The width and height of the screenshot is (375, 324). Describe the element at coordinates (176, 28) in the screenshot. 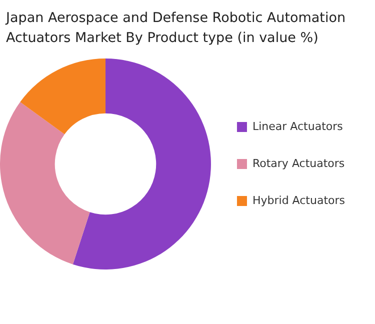

I see `chart-title: Japan Aerospace and Defense Robotic Automation Actuators Market By Product type (in value %)` at that location.